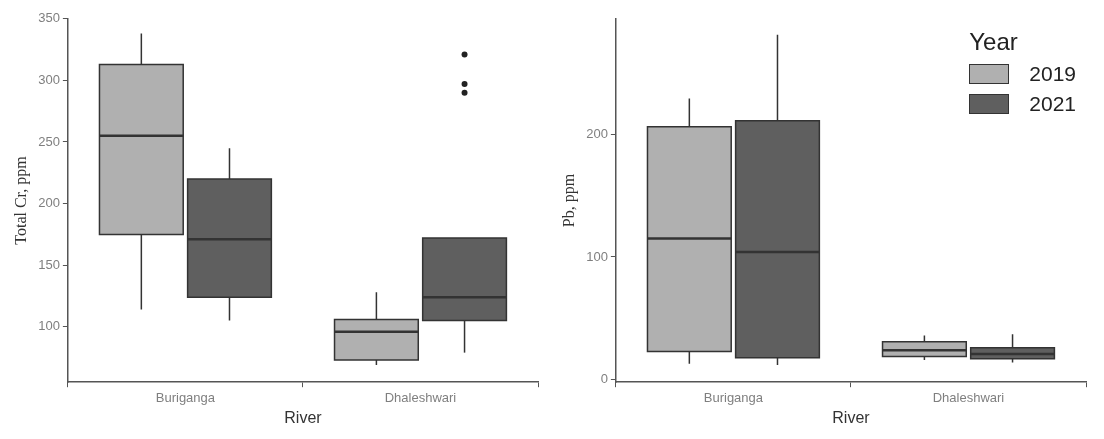  Describe the element at coordinates (1052, 74) in the screenshot. I see `legend-label: 2019` at that location.